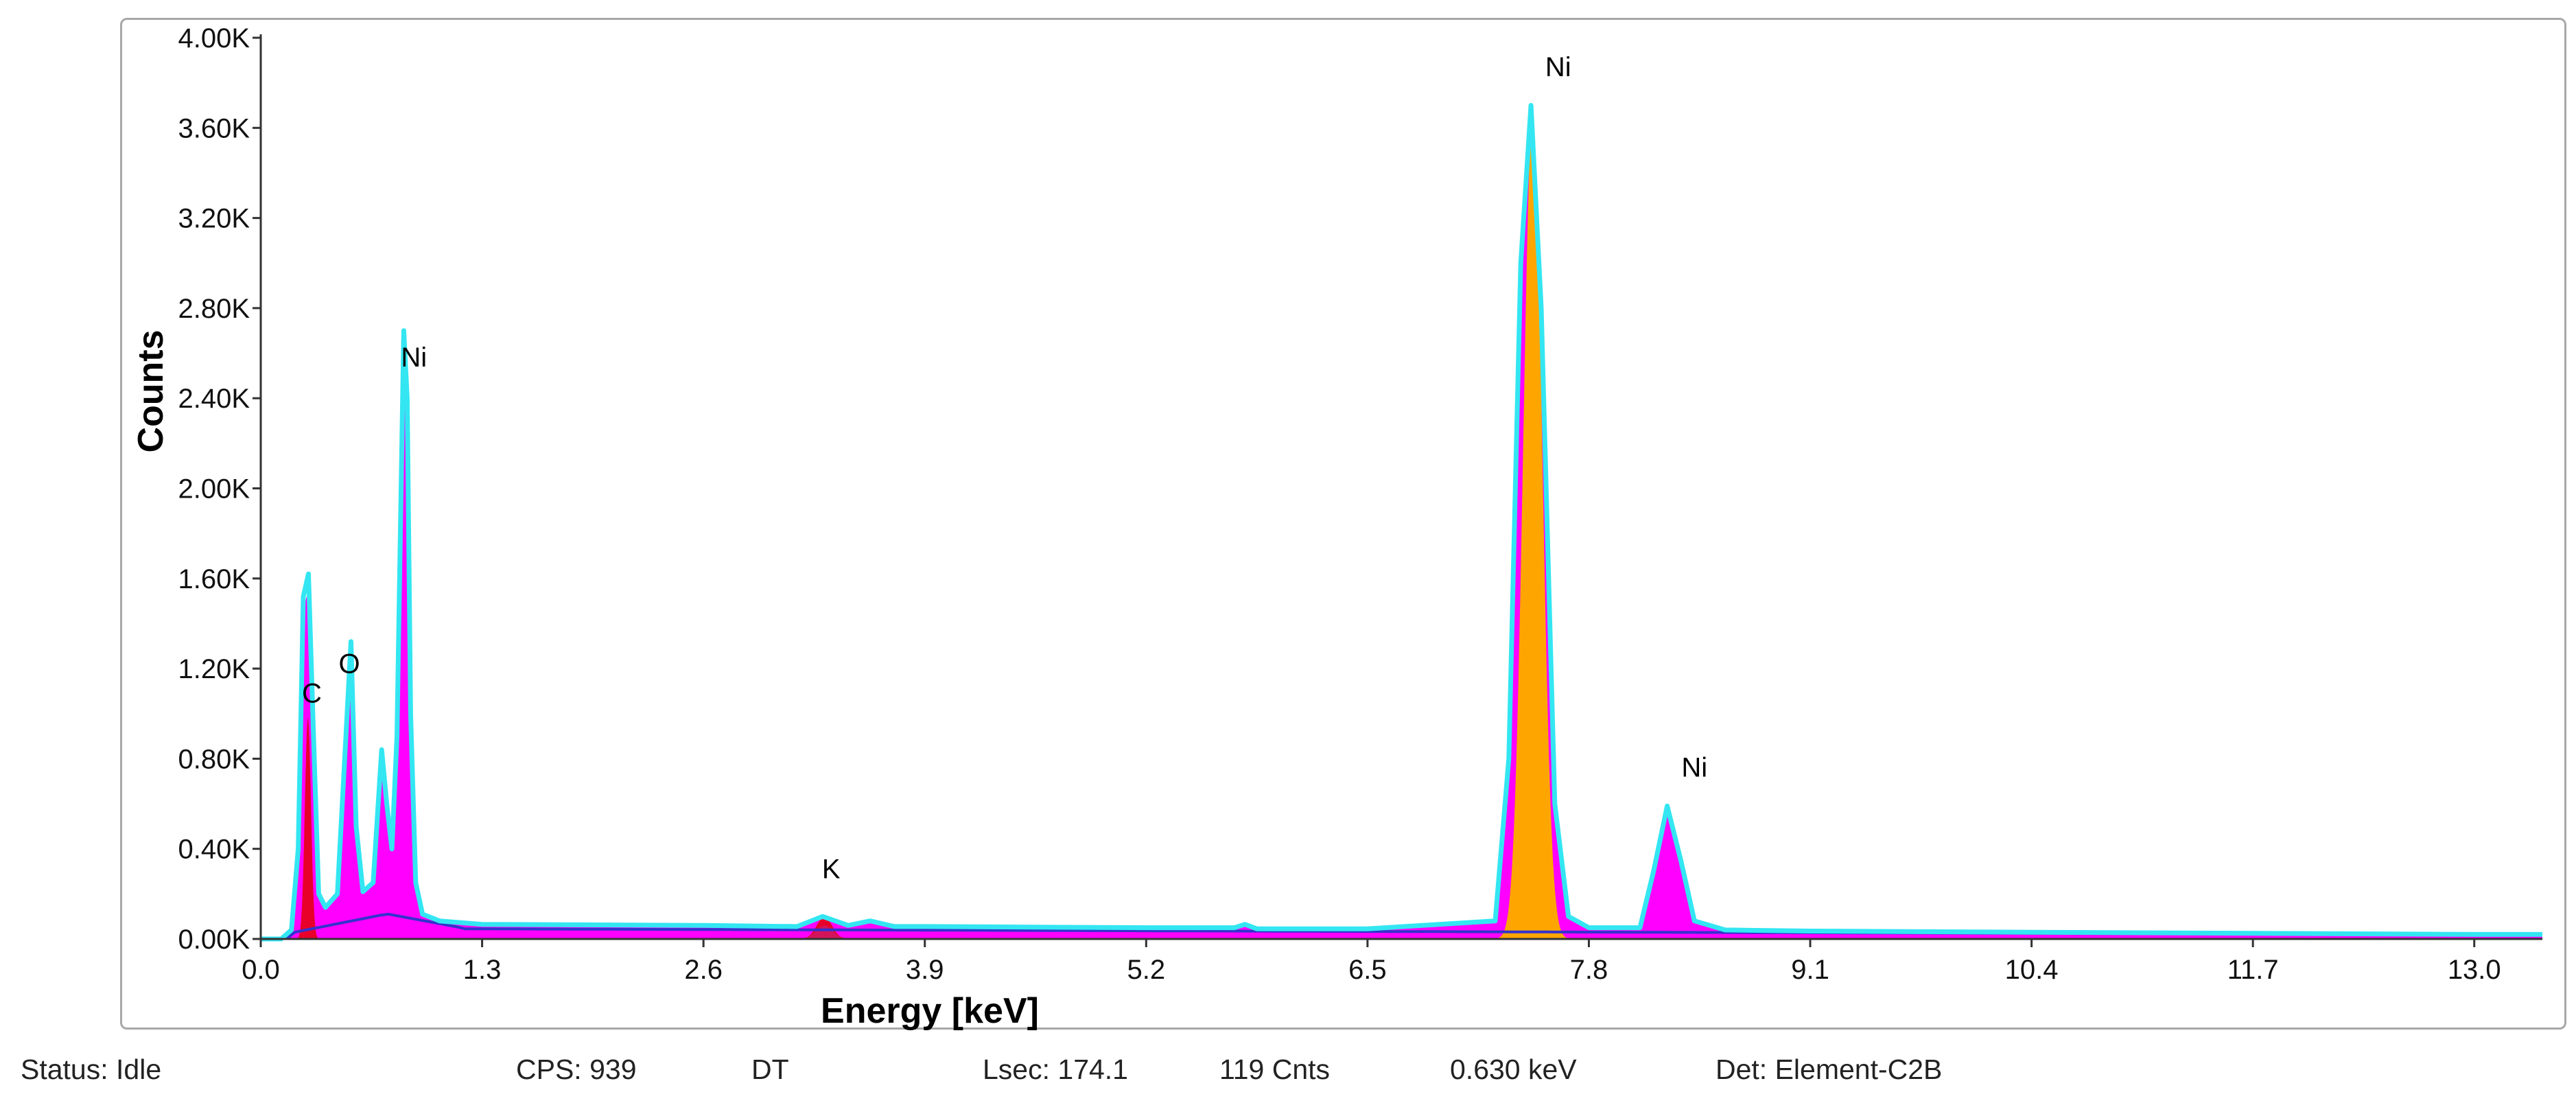 This screenshot has height=1103, width=2576. I want to click on y-tick-label: 2.80K, so click(214, 309).